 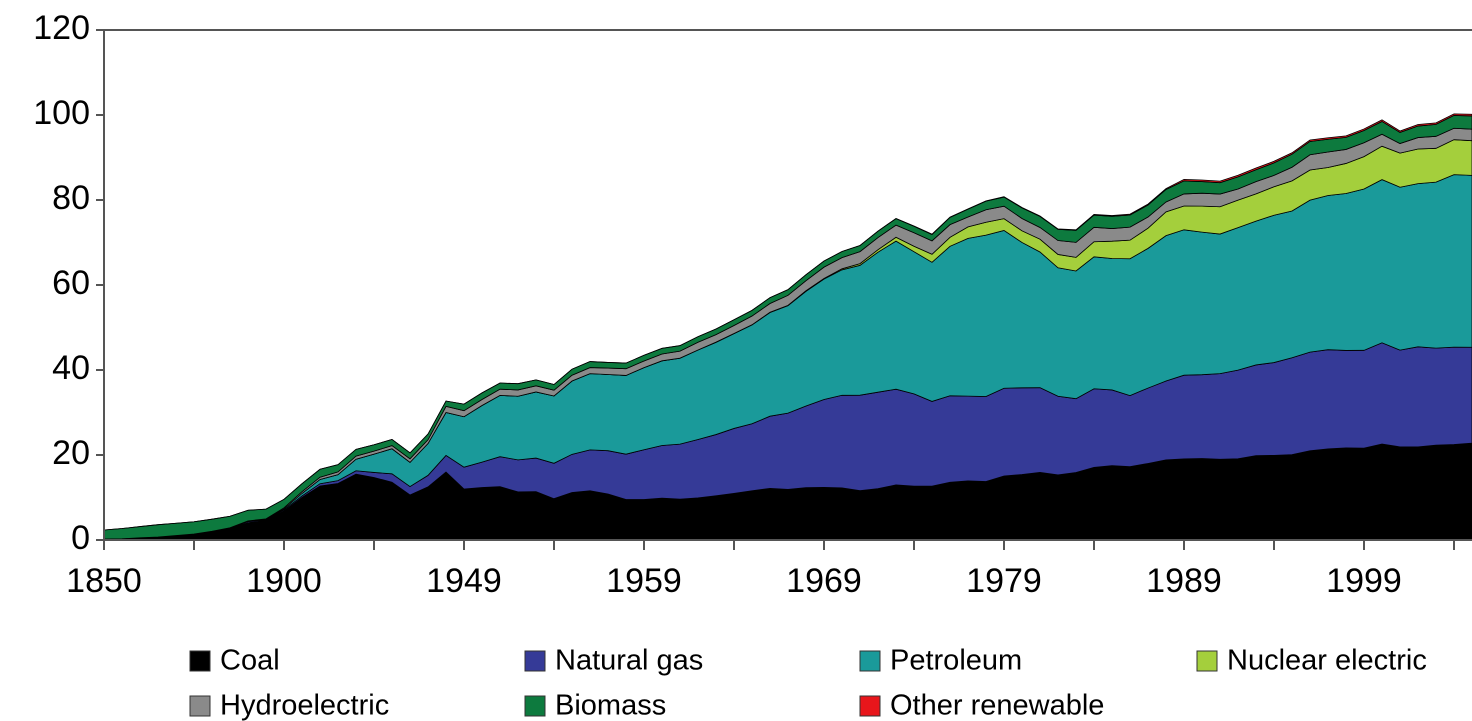 What do you see at coordinates (80, 538) in the screenshot?
I see `y-tick-label: 0` at bounding box center [80, 538].